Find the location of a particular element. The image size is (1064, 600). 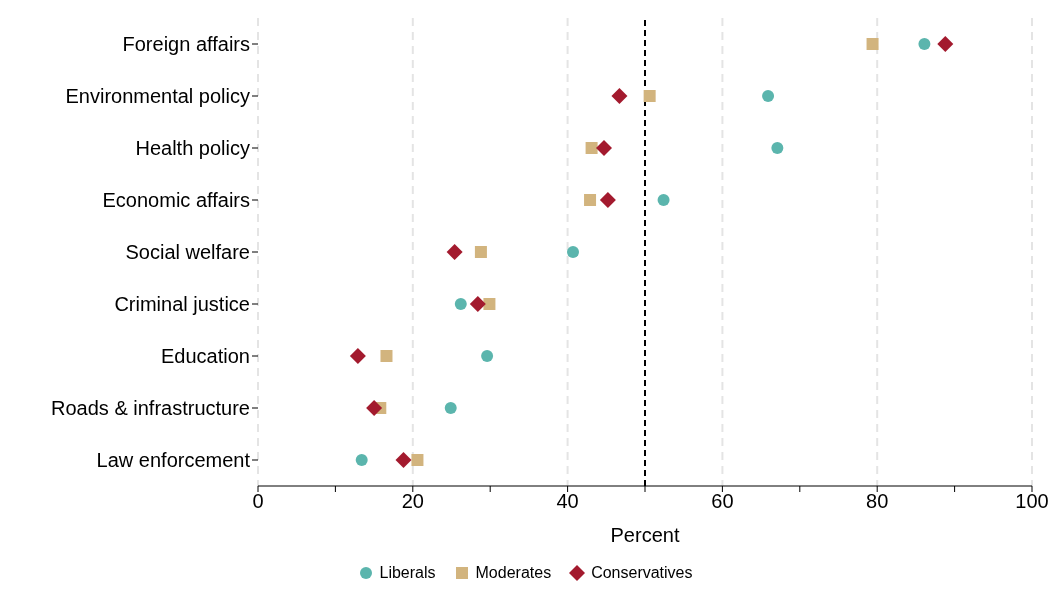

y-tick-label: Economic affairs is located at coordinates (176, 200).